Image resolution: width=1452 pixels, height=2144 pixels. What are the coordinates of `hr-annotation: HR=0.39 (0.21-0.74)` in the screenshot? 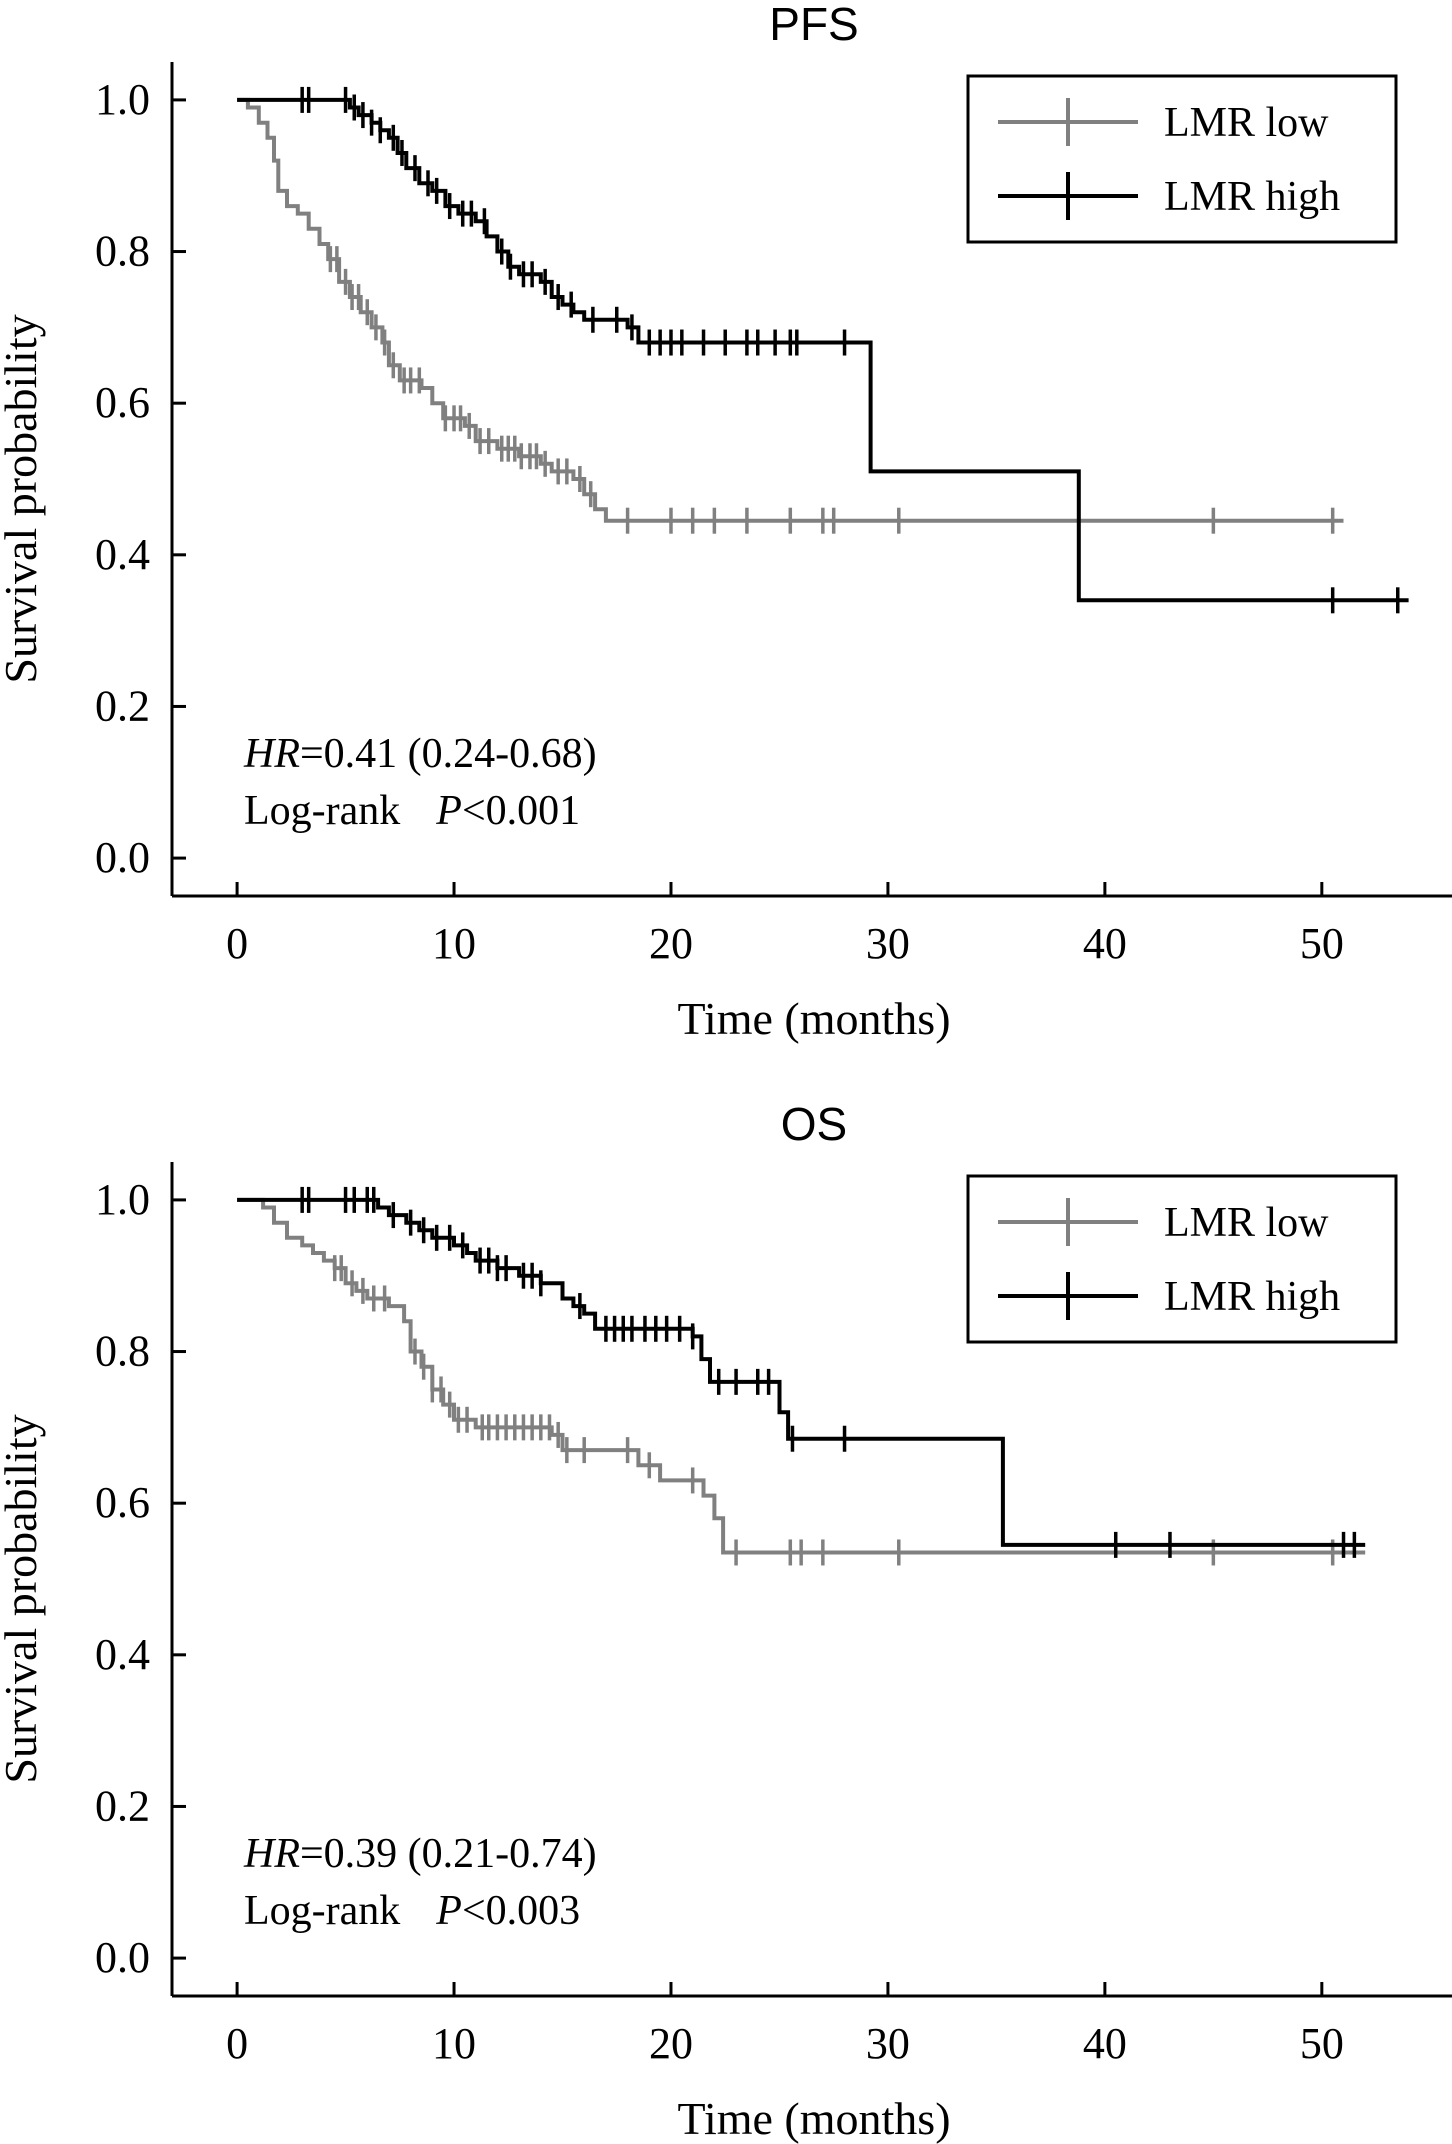 It's located at (420, 1854).